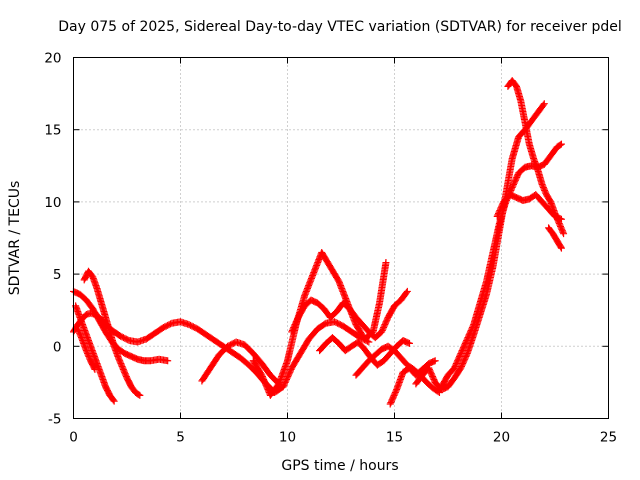  Describe the element at coordinates (57, 275) in the screenshot. I see `y-tick-label: 5` at that location.